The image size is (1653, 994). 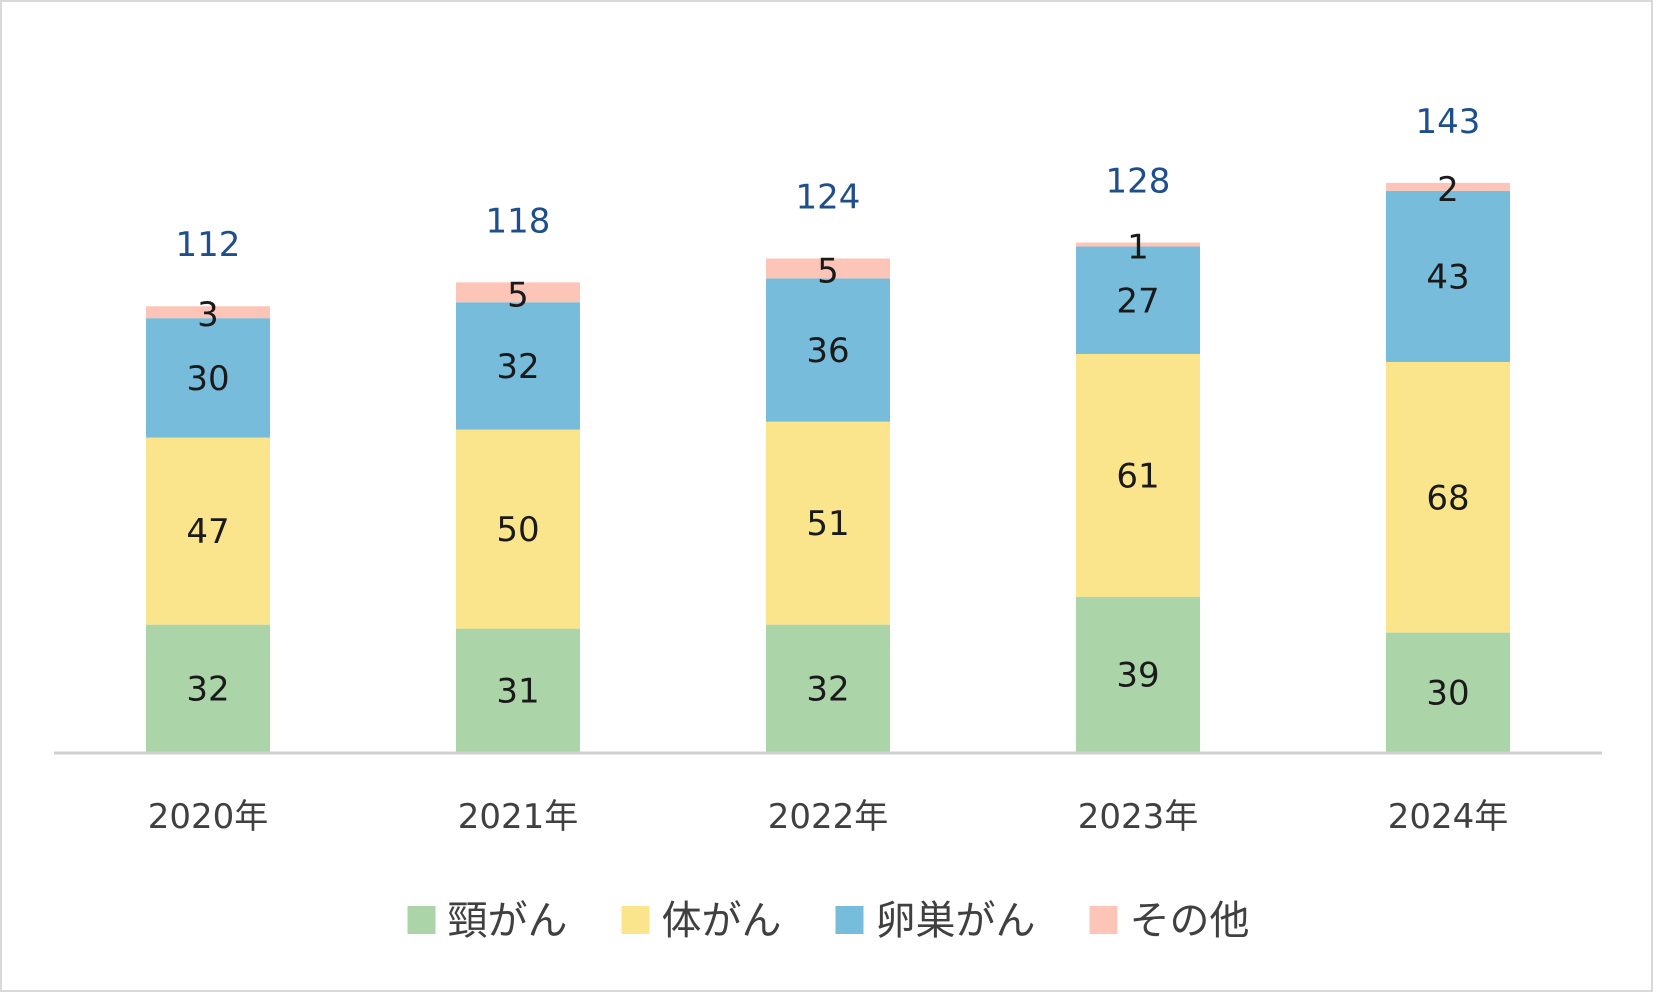 I want to click on total-label: 118, so click(x=518, y=221).